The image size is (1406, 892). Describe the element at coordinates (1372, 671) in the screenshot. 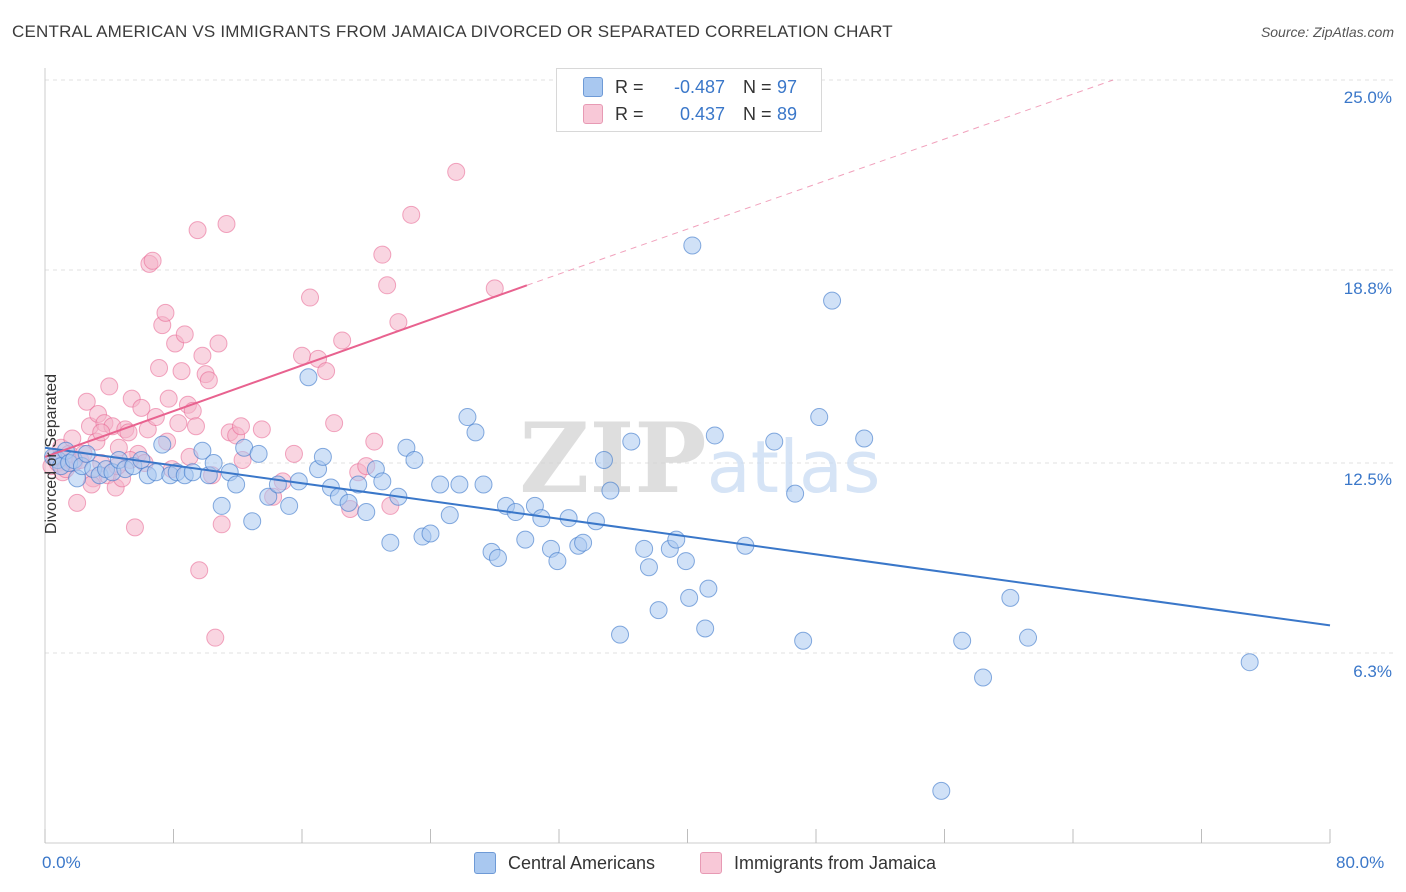

I see `y-tick-label-6-3: 6.3%` at that location.